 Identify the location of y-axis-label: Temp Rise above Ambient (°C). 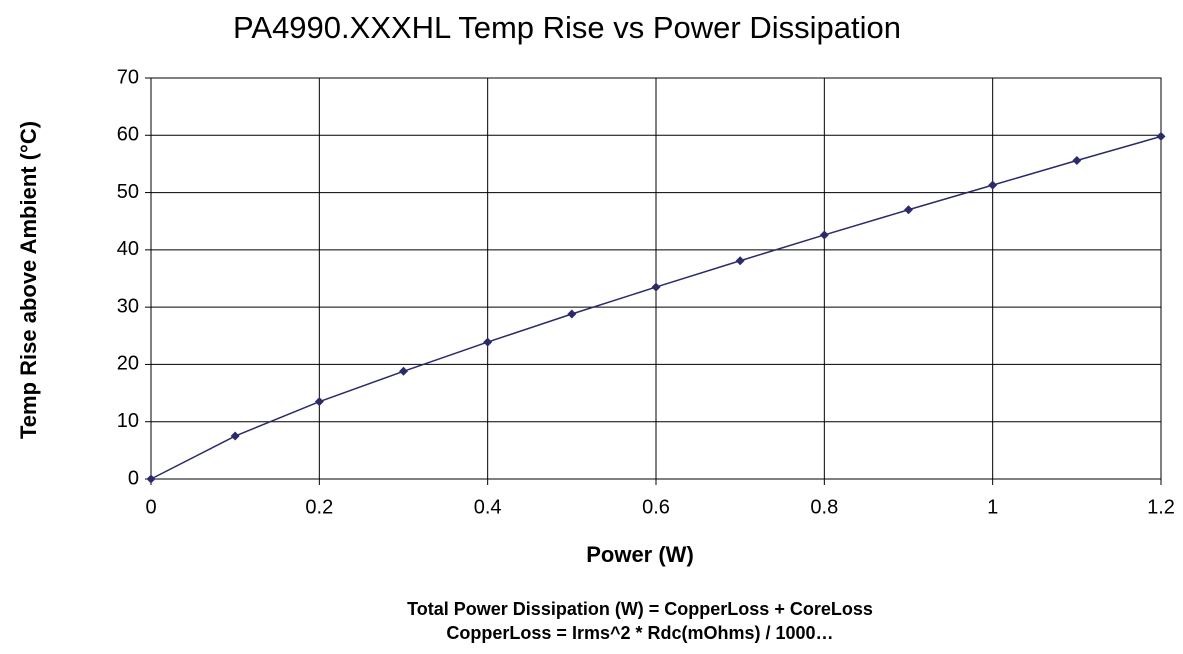
(28, 280).